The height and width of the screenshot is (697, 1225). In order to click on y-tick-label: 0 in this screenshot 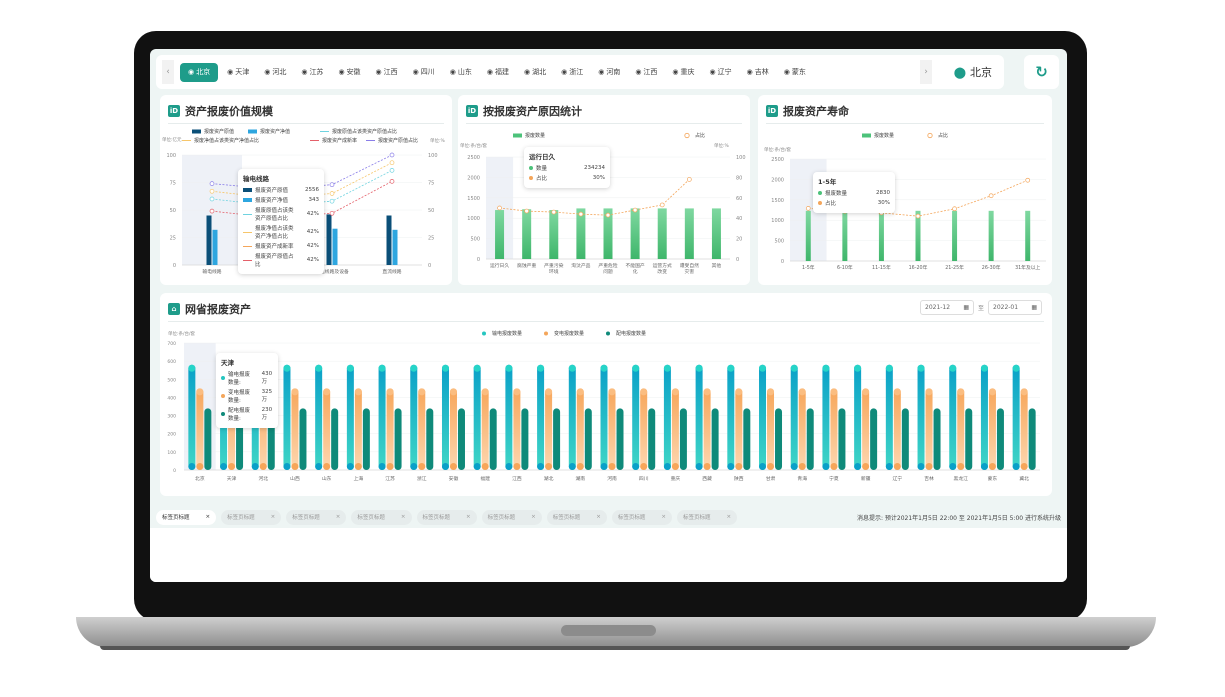, I will do `click(174, 471)`.